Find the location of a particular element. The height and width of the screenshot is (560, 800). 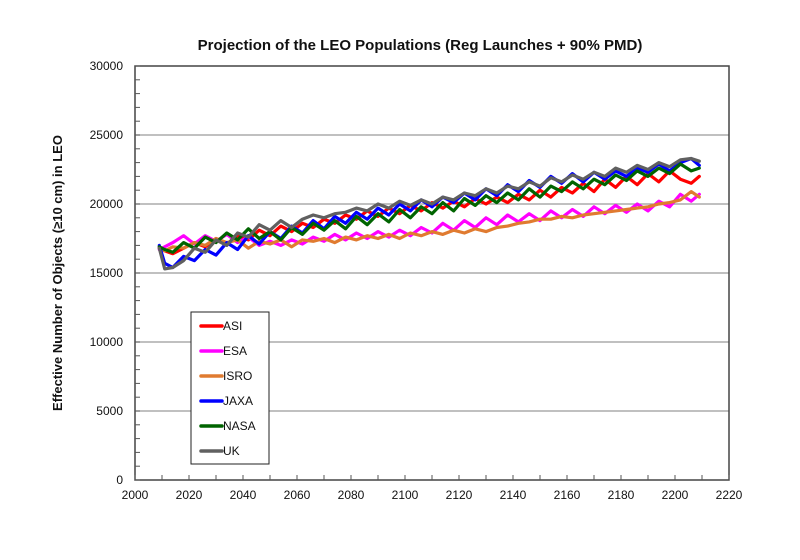

x-tick-label: 2040 is located at coordinates (243, 495).